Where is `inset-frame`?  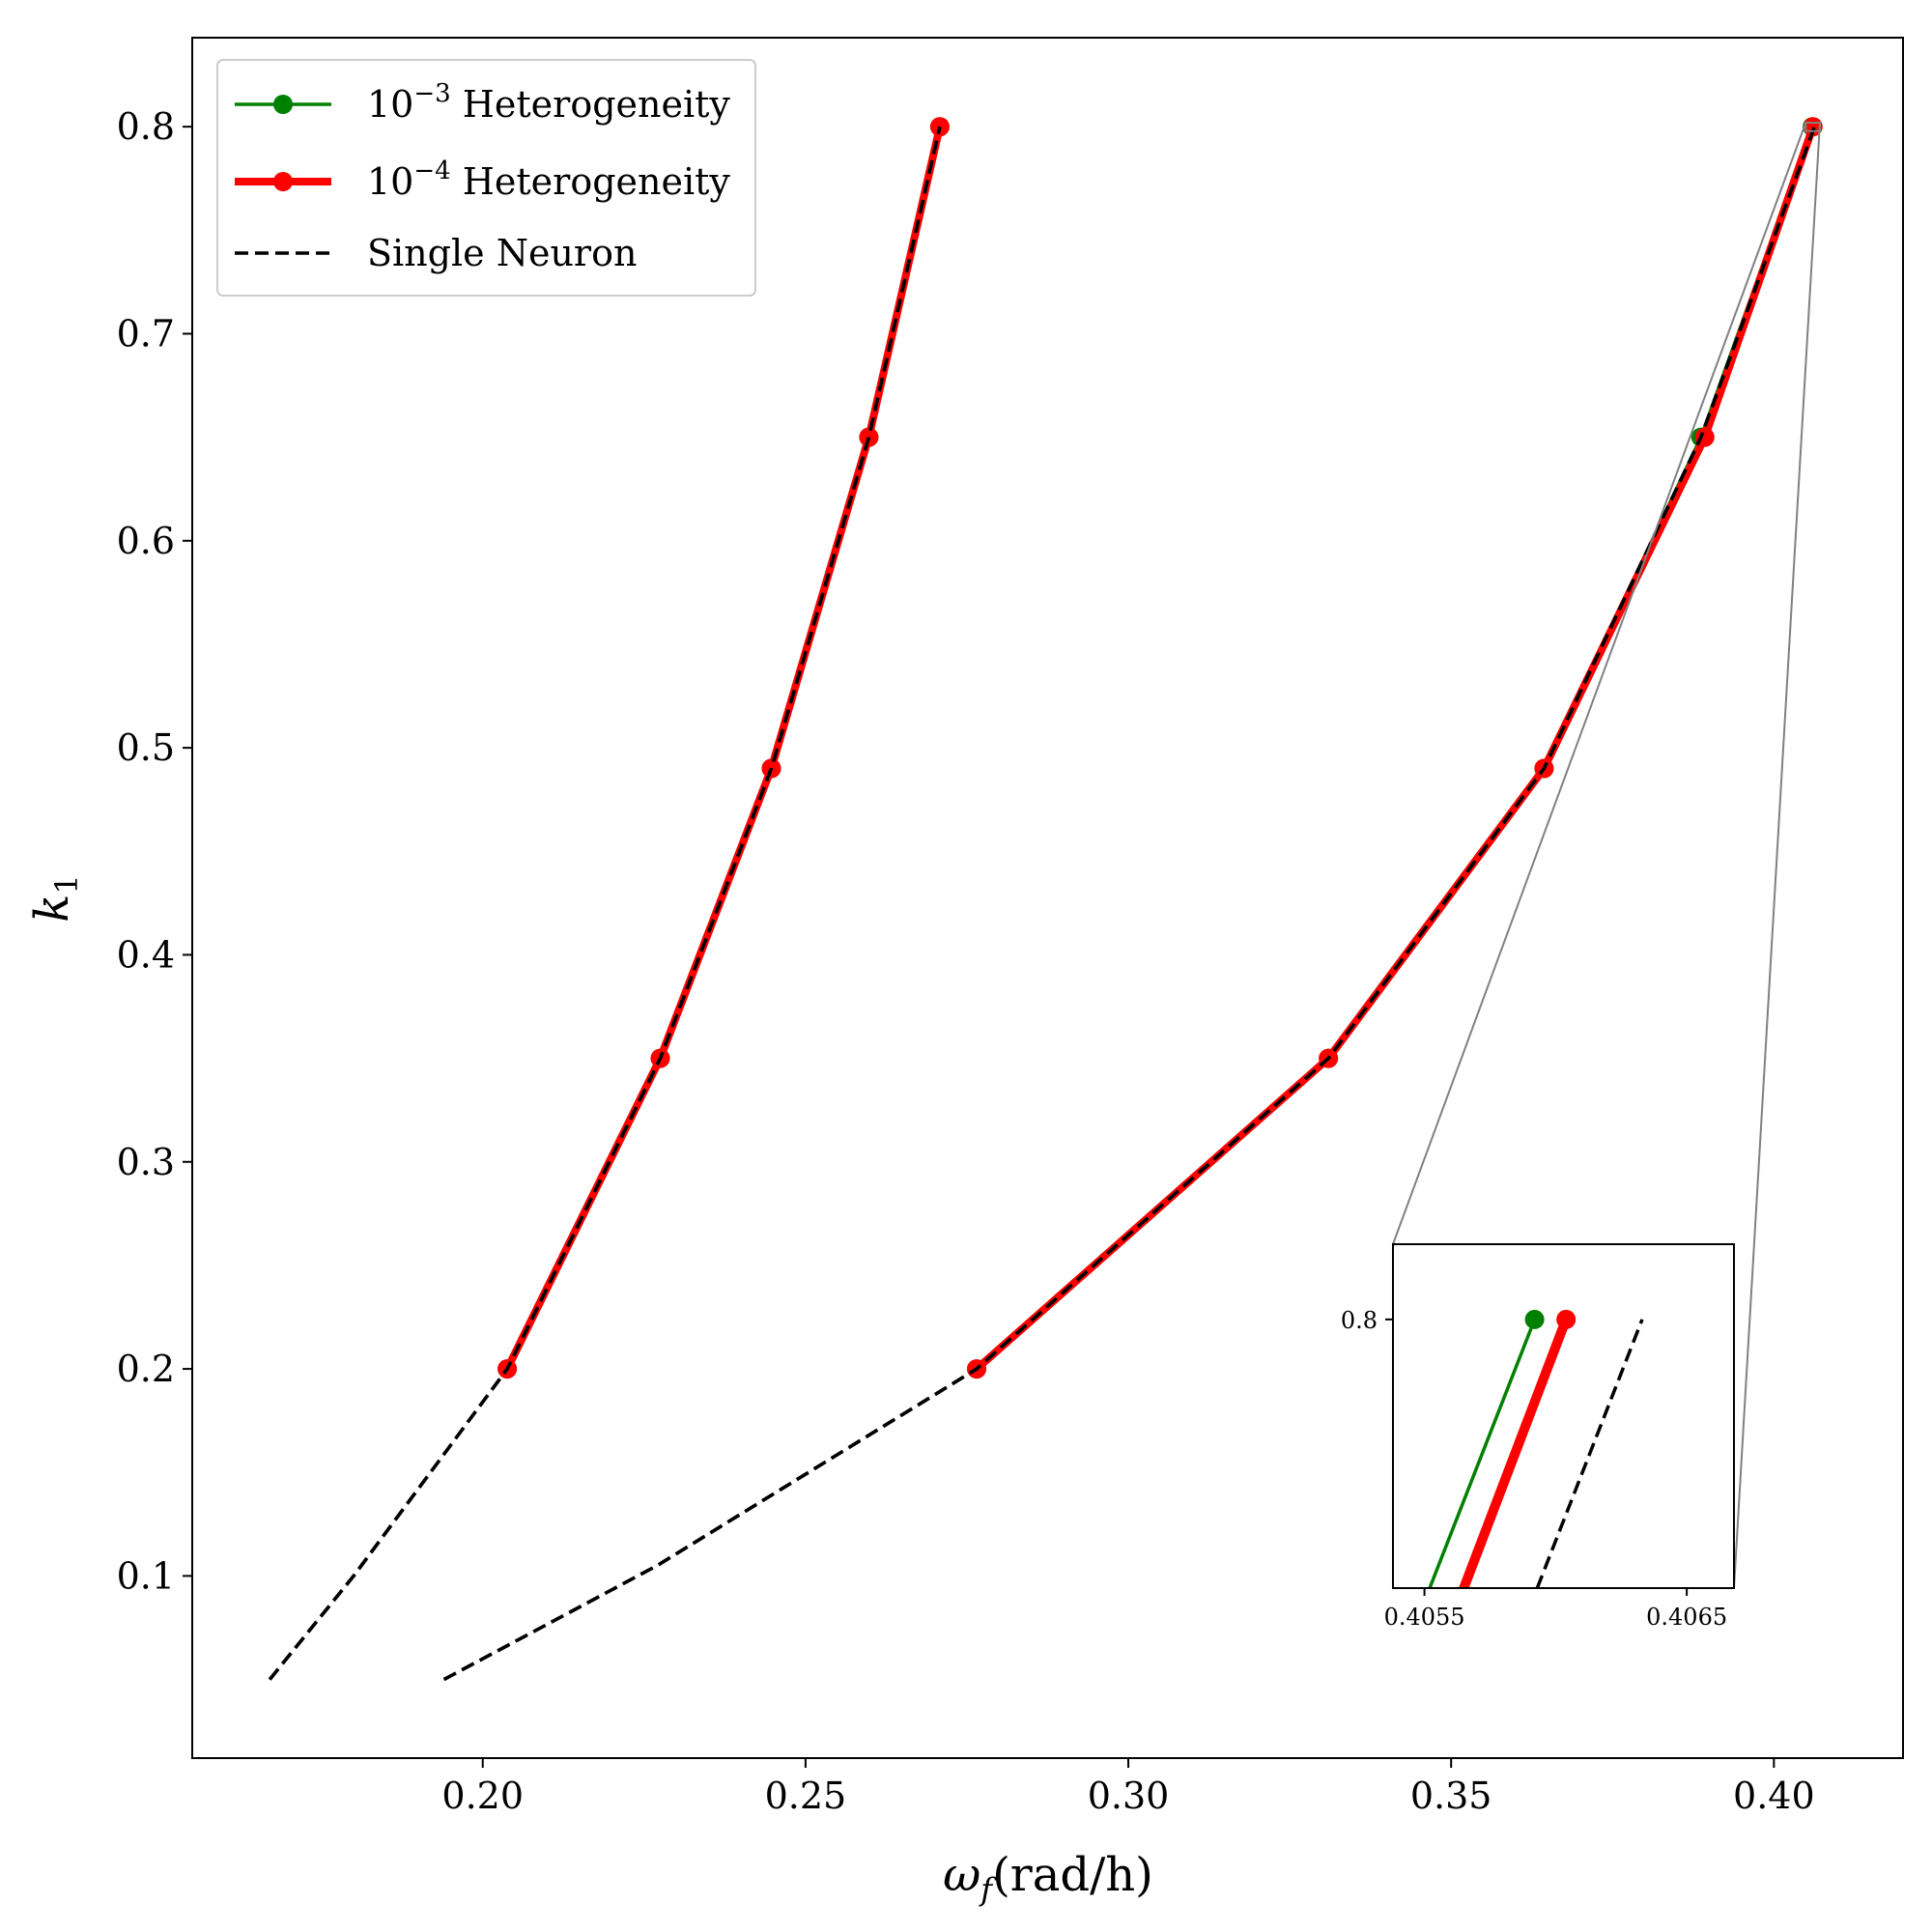
inset-frame is located at coordinates (1563, 1416).